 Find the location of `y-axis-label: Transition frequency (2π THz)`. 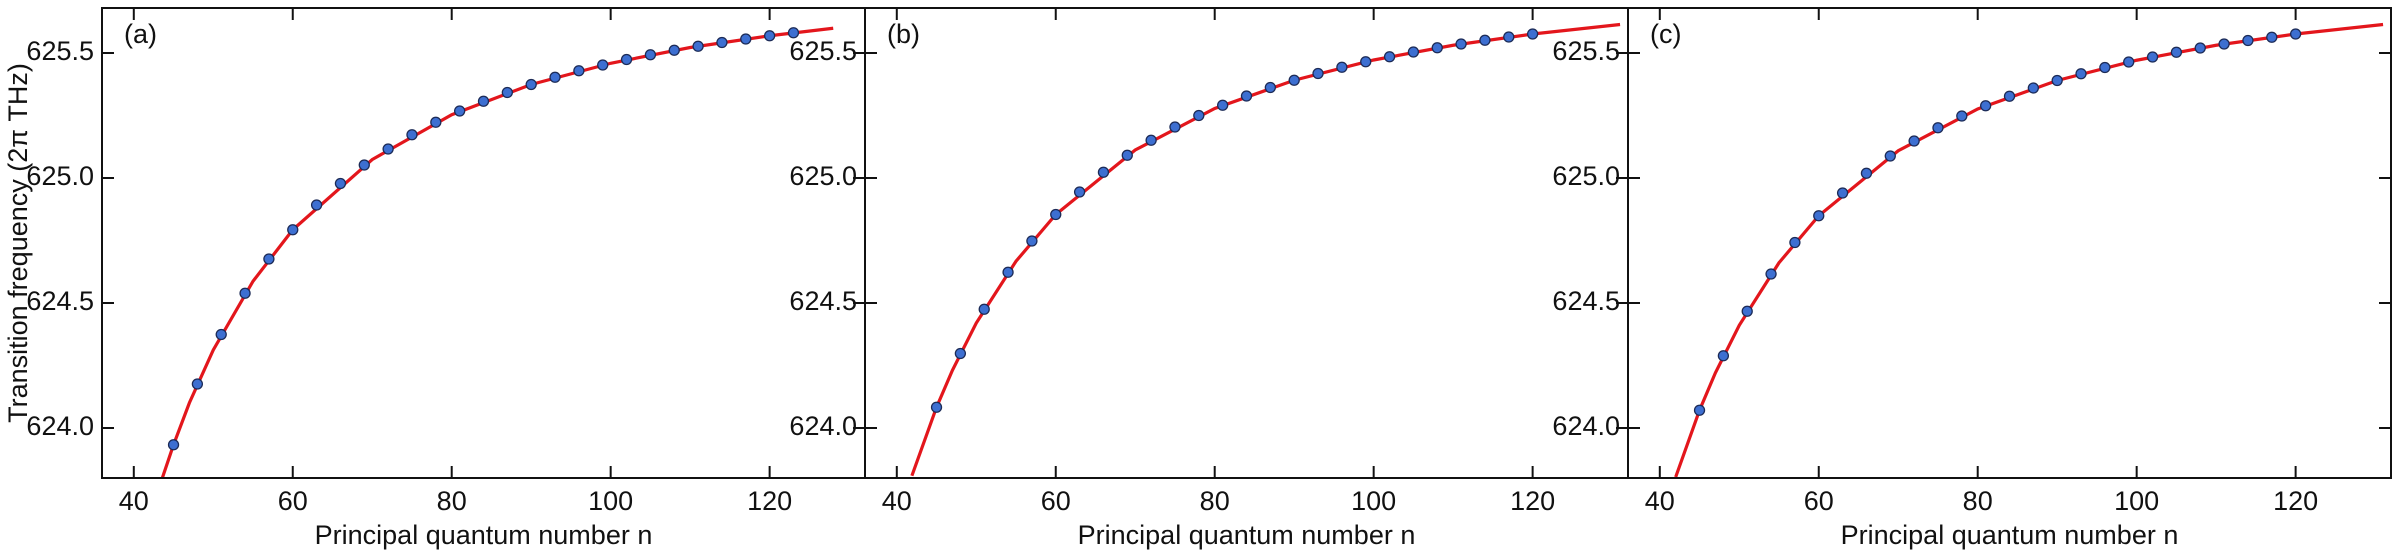

y-axis-label: Transition frequency (2π THz) is located at coordinates (18, 243).